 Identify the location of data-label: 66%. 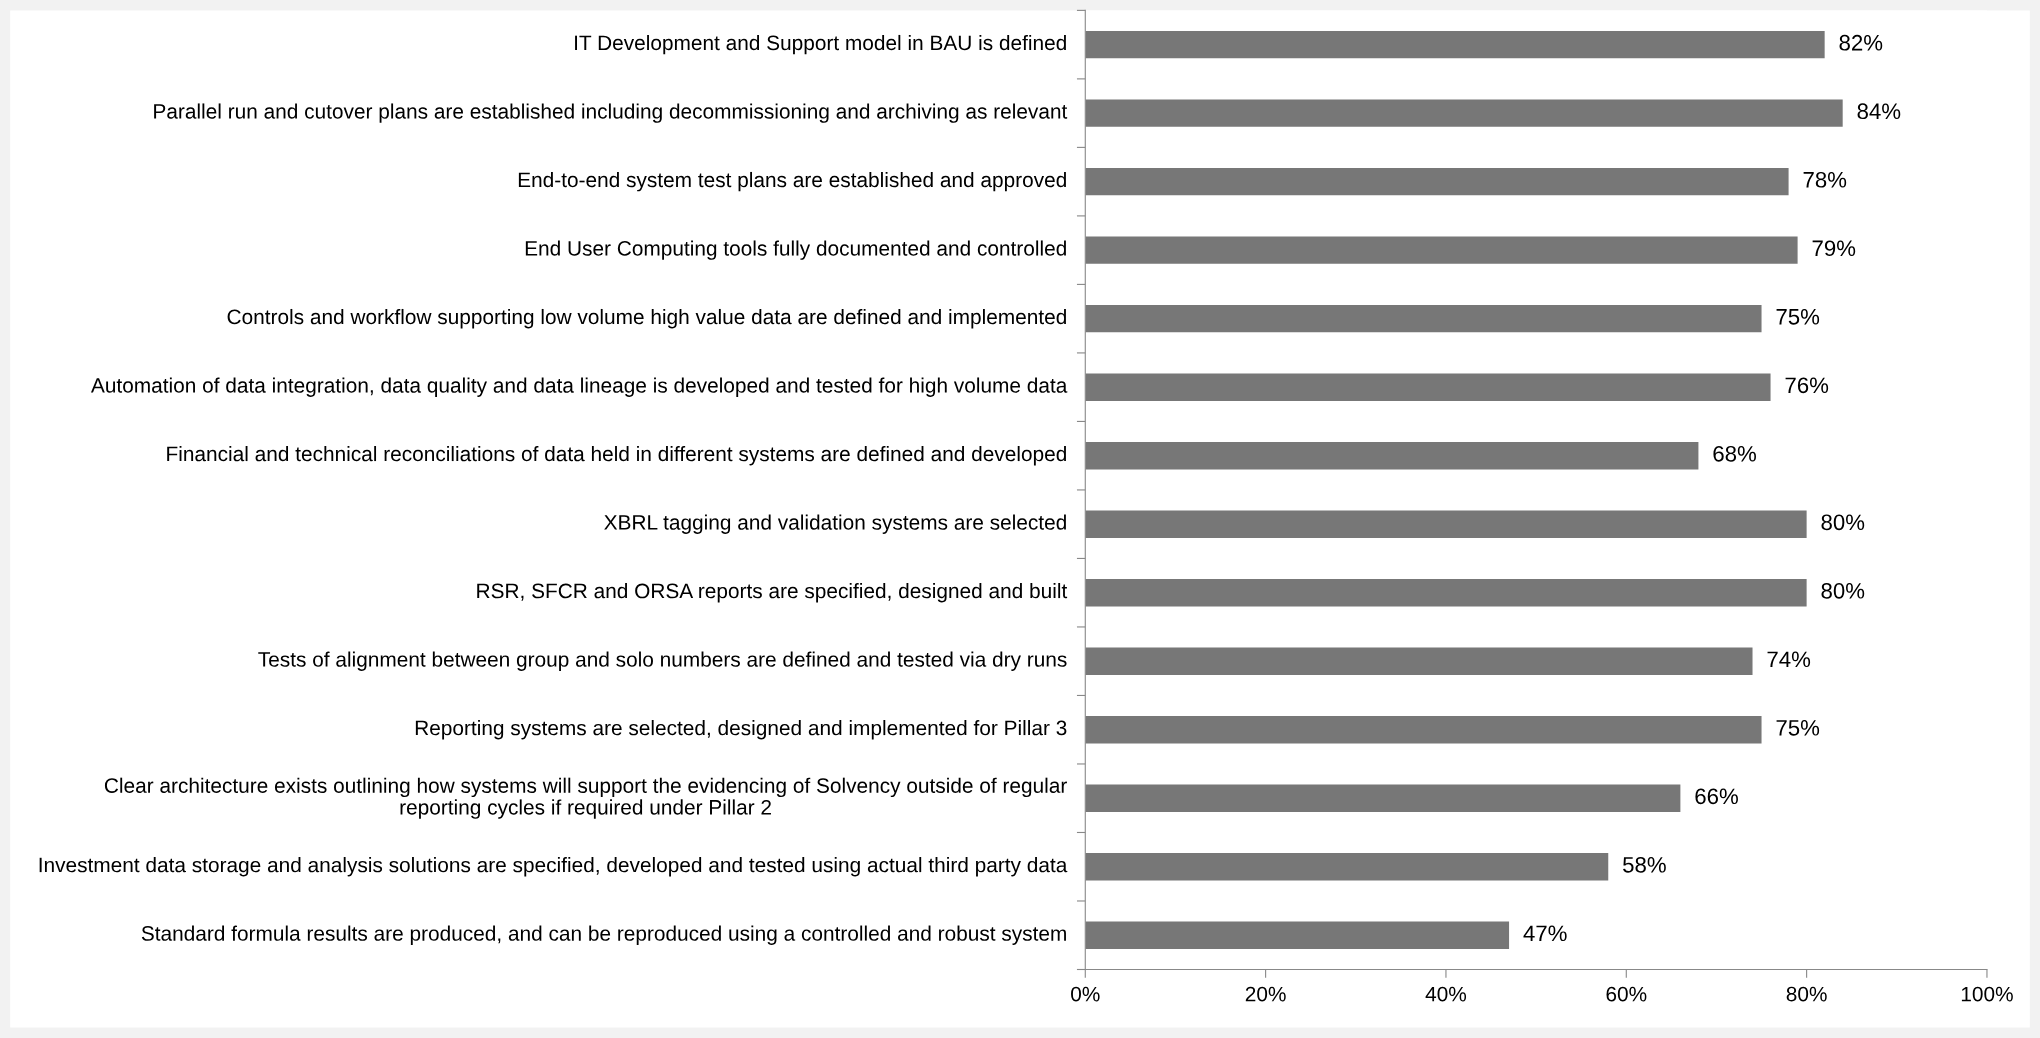
(1716, 796).